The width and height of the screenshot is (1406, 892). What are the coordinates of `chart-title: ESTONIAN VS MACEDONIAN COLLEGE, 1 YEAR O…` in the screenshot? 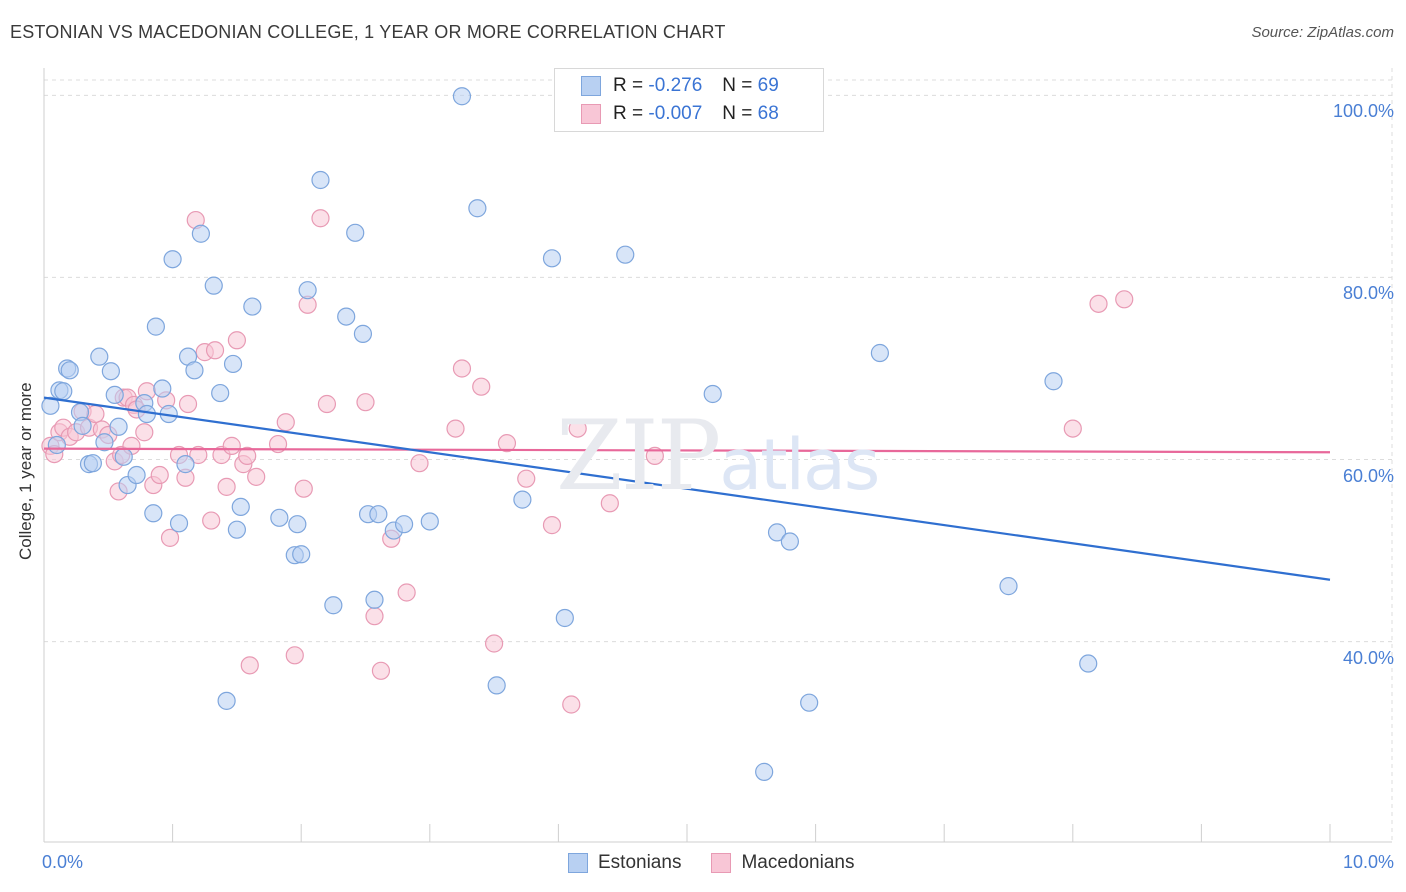 It's located at (368, 32).